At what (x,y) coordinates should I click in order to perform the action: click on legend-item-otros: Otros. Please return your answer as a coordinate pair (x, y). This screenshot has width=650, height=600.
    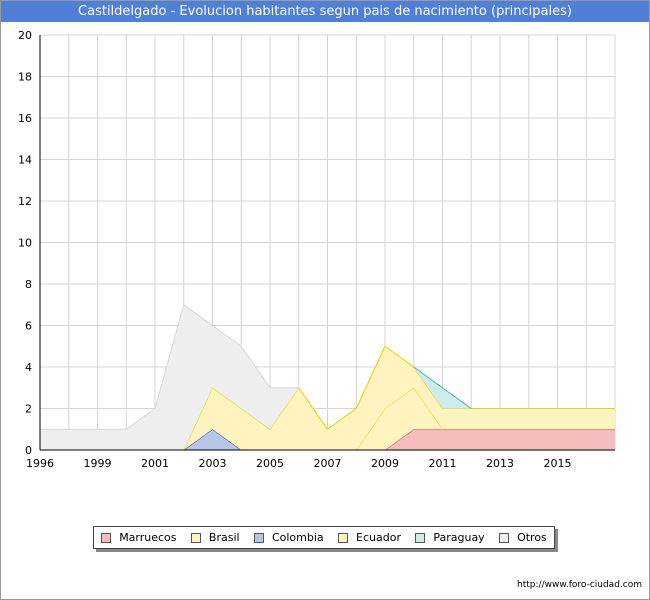
    Looking at the image, I should click on (523, 537).